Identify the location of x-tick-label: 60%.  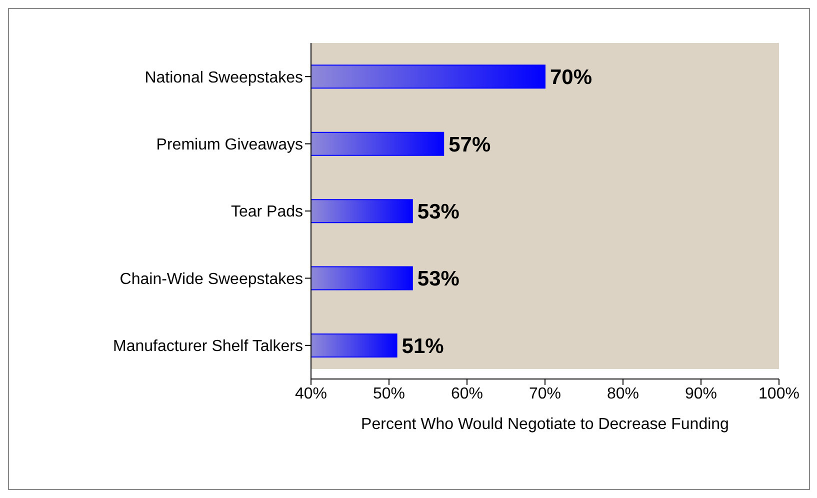
(467, 393).